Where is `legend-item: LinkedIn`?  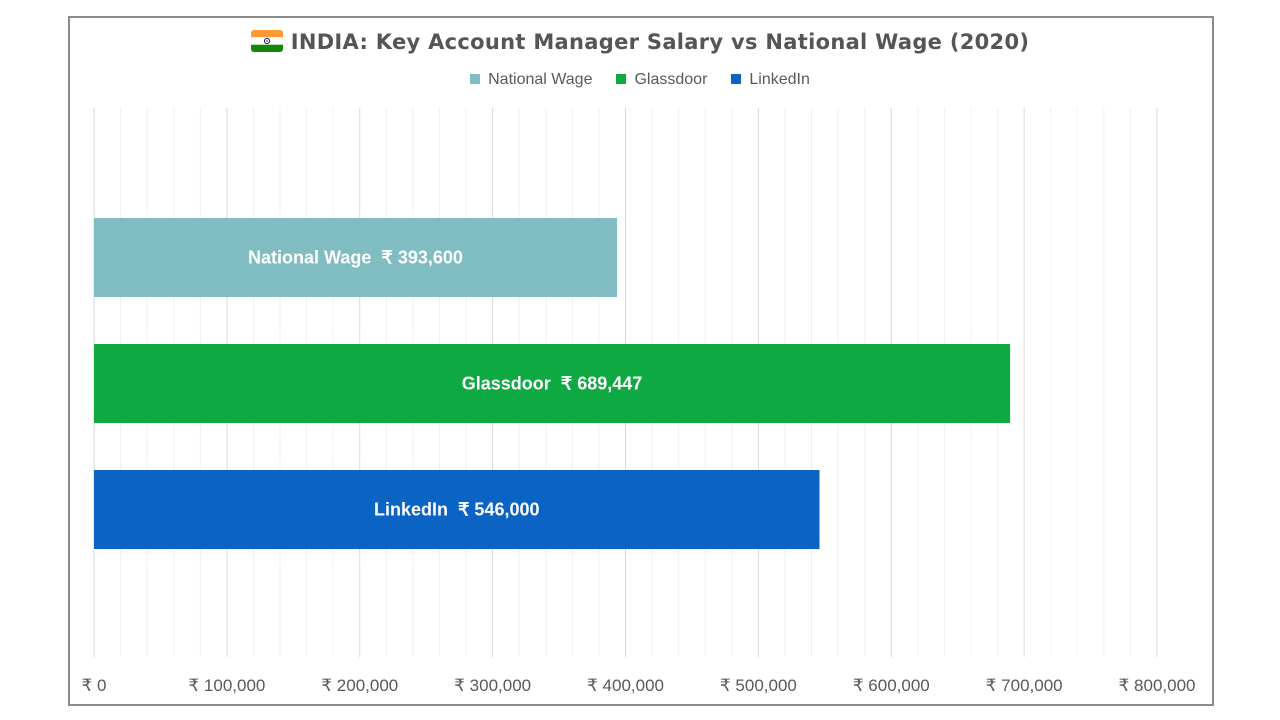
legend-item: LinkedIn is located at coordinates (770, 80).